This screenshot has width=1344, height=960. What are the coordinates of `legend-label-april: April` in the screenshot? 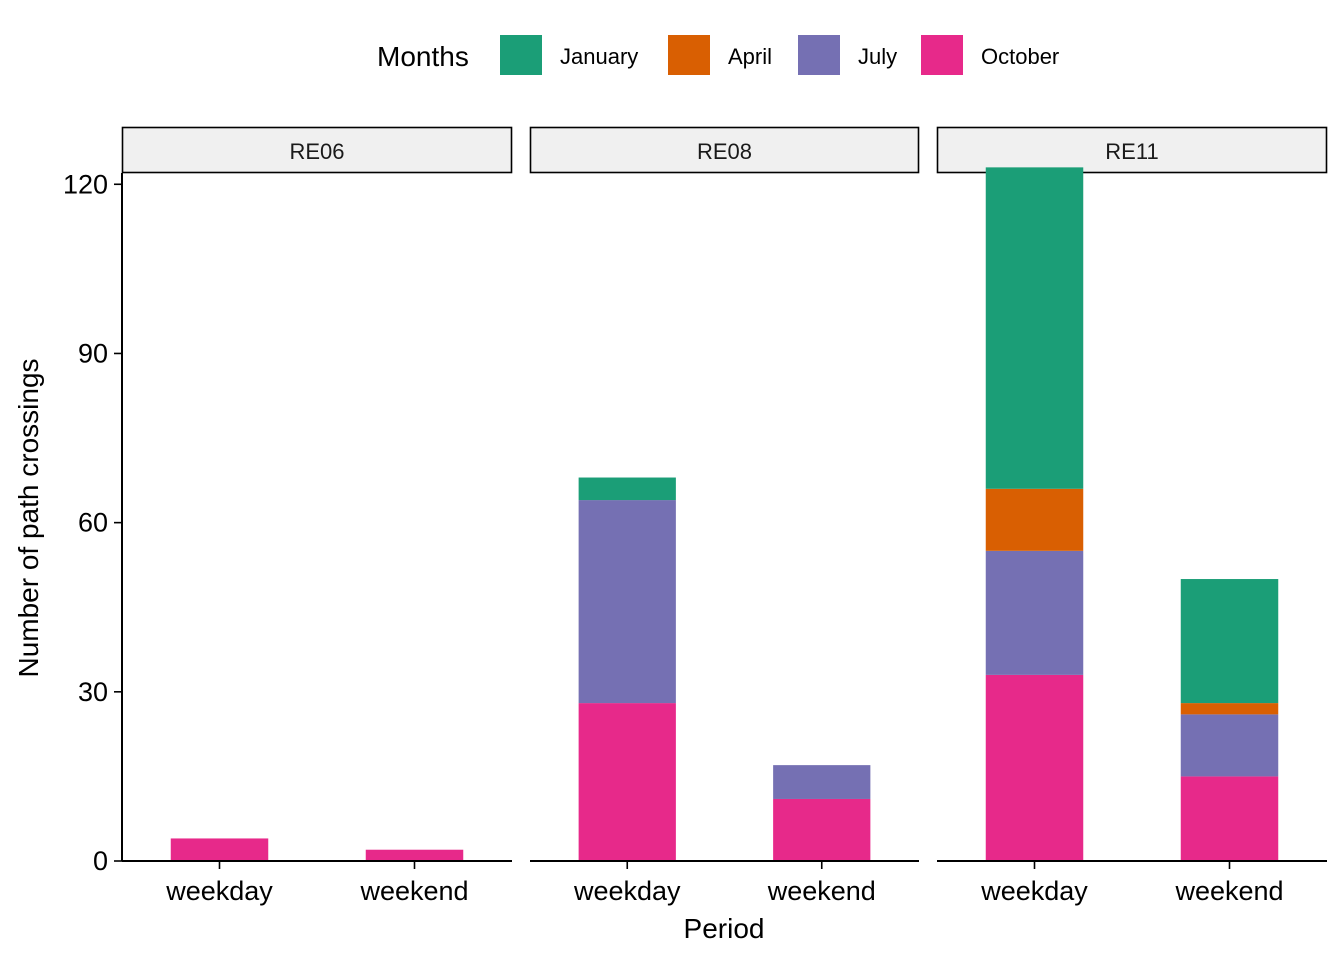 It's located at (750, 56).